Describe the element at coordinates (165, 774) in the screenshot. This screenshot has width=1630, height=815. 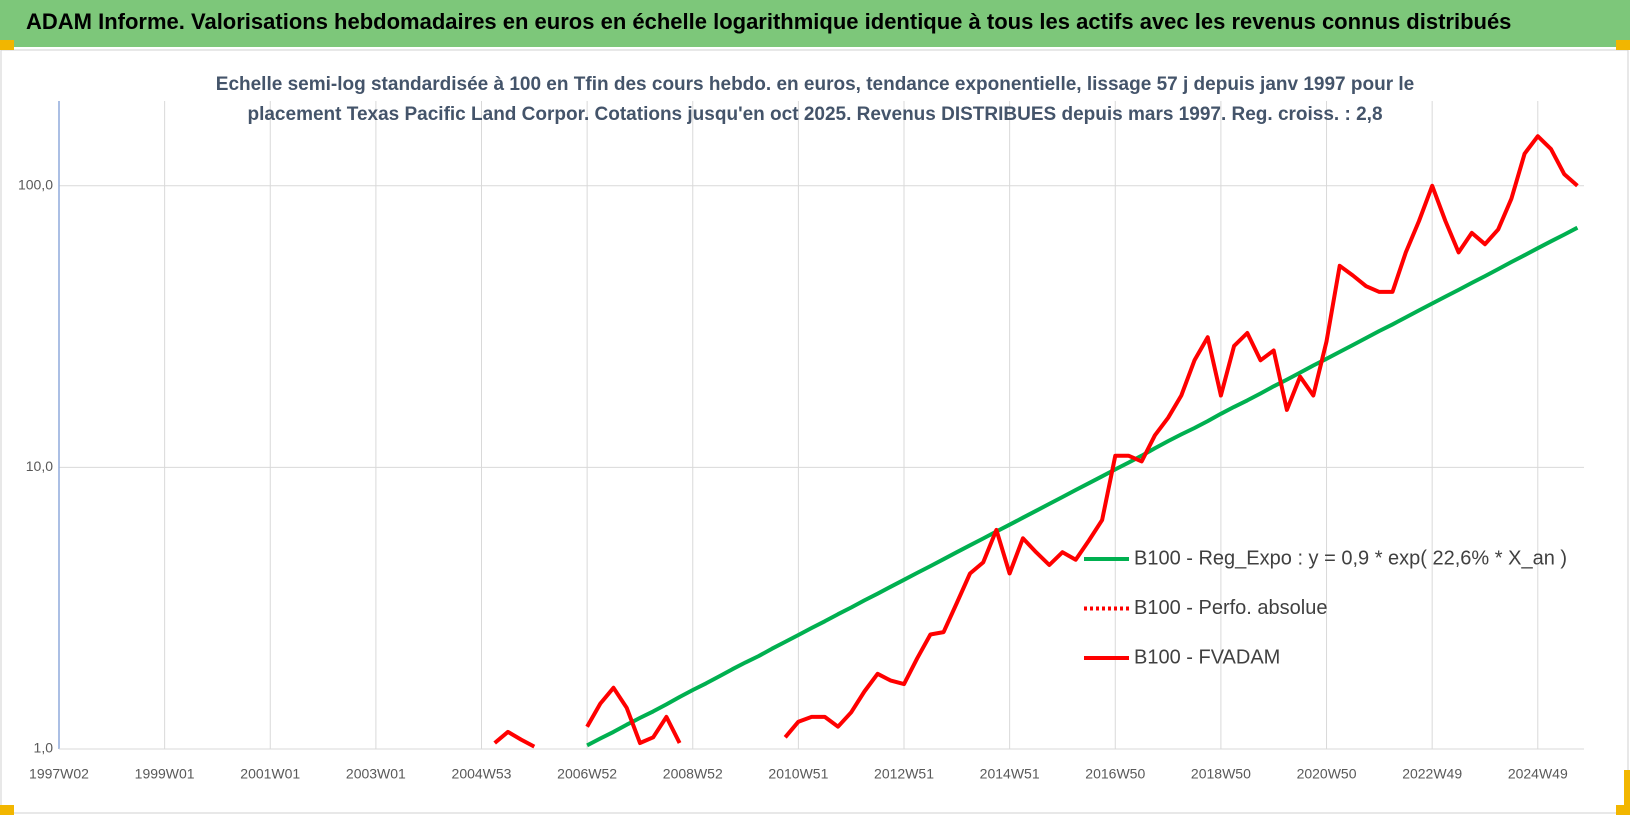
I see `x-tick-label: 1999W01` at that location.